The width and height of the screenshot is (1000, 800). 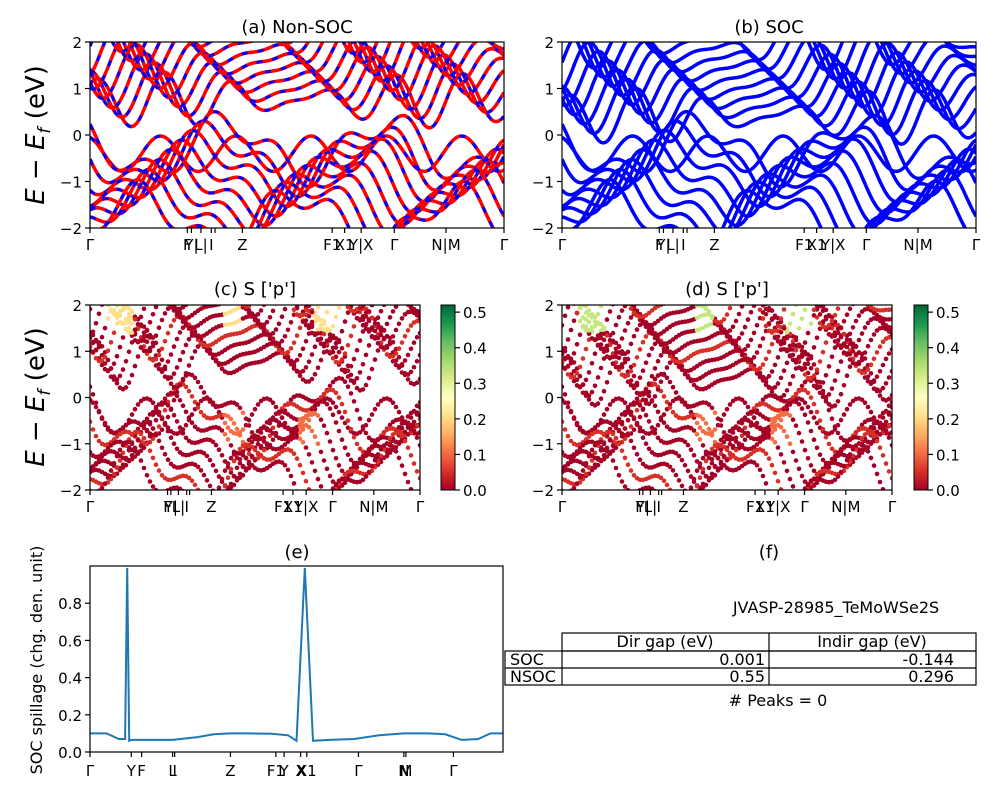 What do you see at coordinates (463, 402) in the screenshot?
I see `panel-c-colorbar: 0.00.10.20.30.40.5` at bounding box center [463, 402].